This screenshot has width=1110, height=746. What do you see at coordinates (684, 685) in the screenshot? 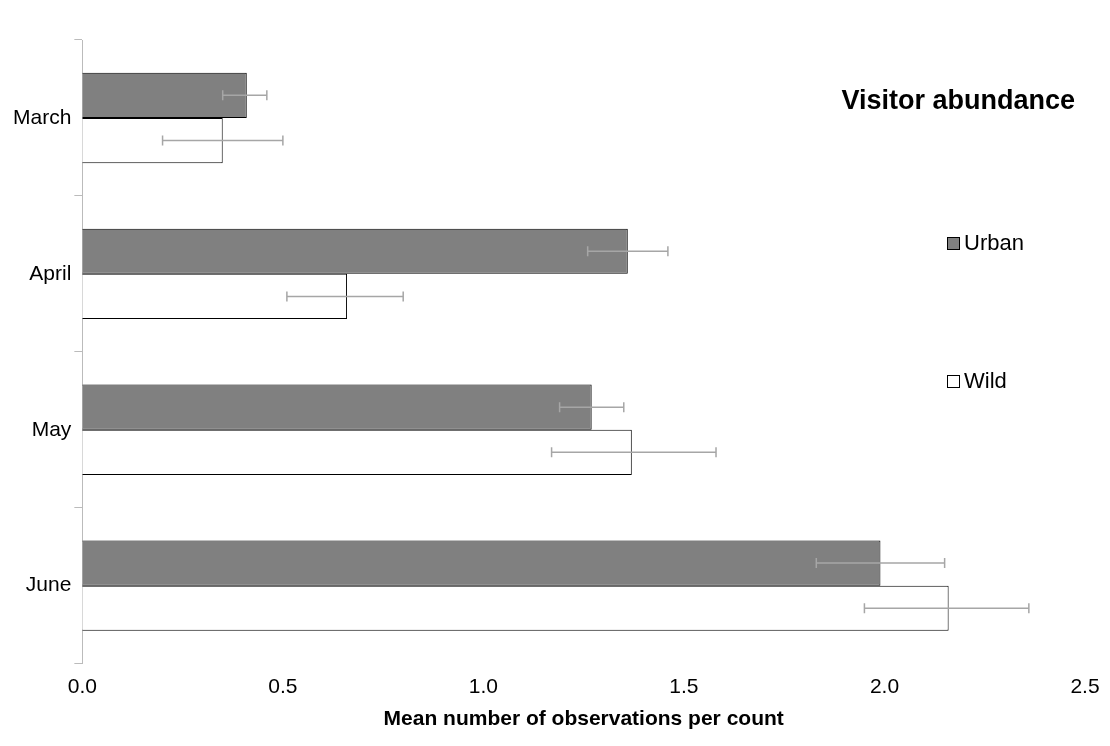
I see `x-tick-label: 1.5` at bounding box center [684, 685].